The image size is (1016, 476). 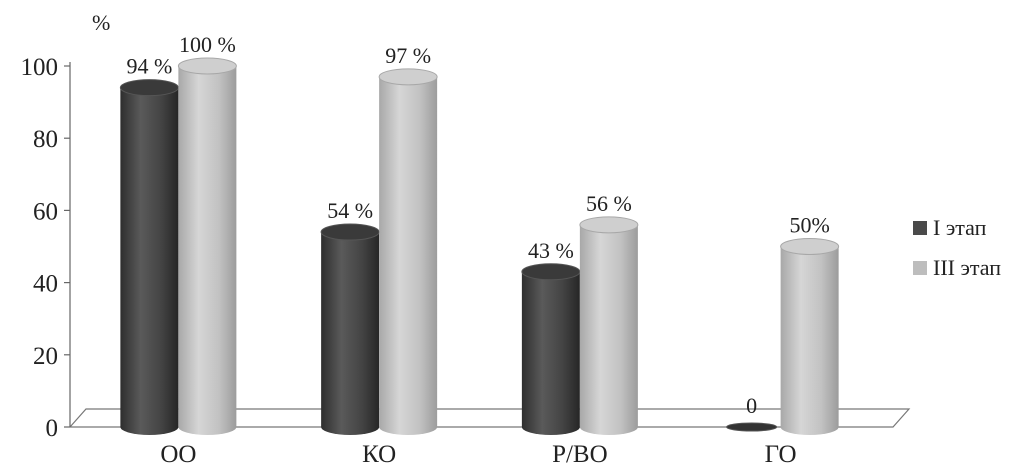 I want to click on legend-label: I этап, so click(x=960, y=227).